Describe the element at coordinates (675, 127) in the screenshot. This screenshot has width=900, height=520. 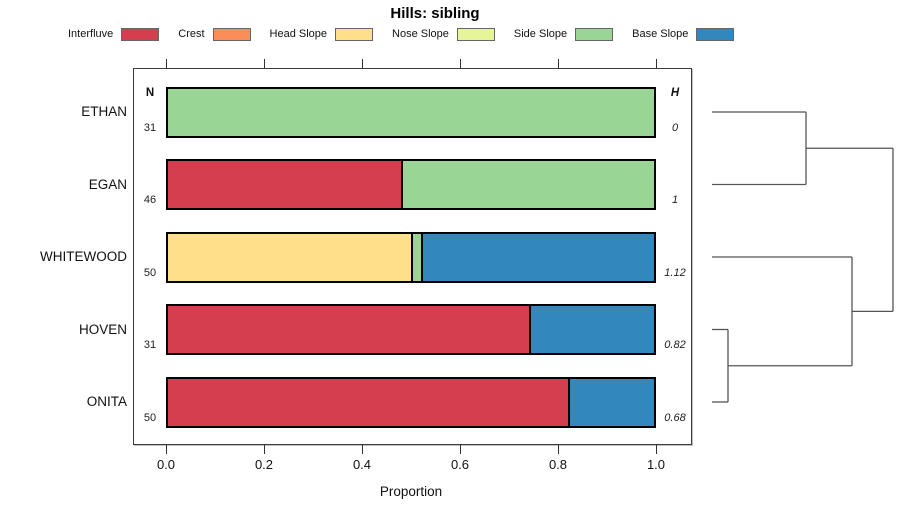
I see `h-value: 0` at that location.